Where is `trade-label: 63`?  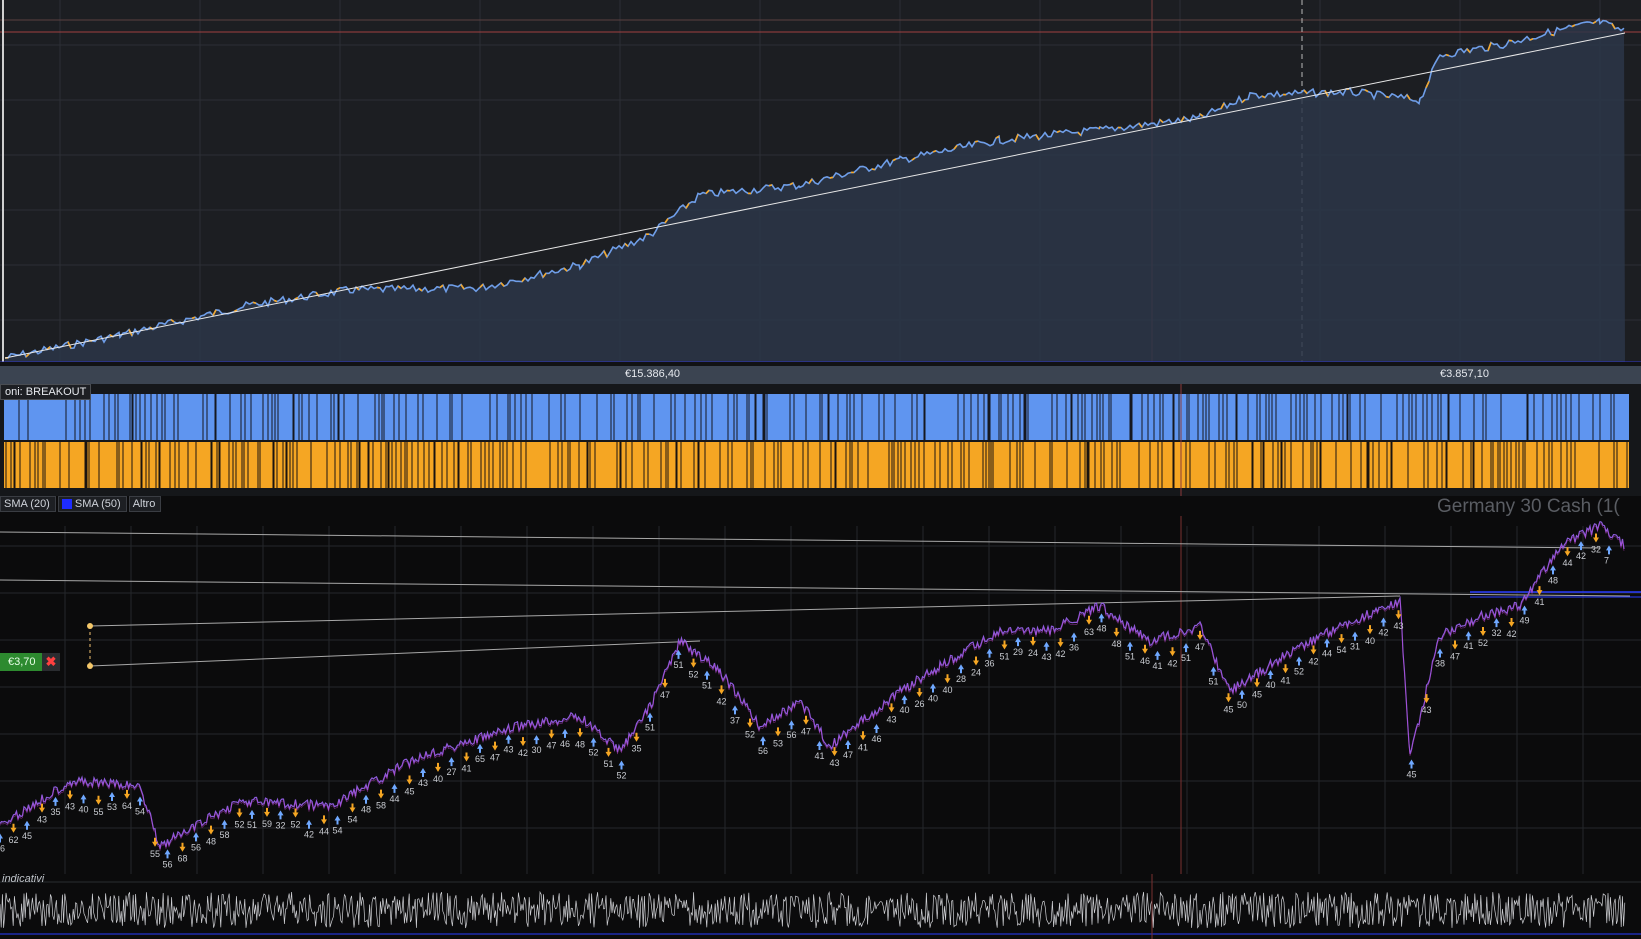
trade-label: 63 is located at coordinates (1089, 632).